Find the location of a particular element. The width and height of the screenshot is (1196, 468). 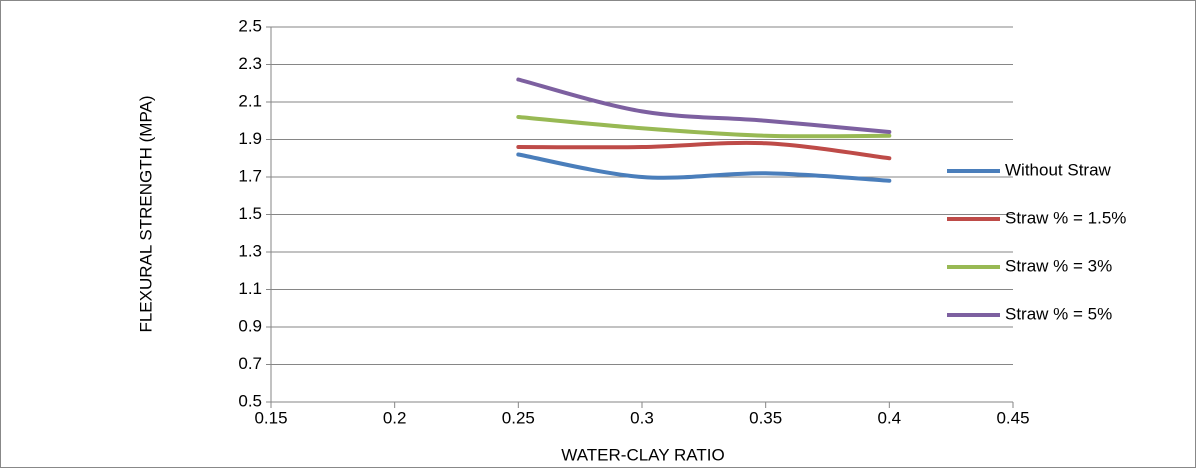

x-axis-title: WATER-CLAY RATIO is located at coordinates (642, 454).